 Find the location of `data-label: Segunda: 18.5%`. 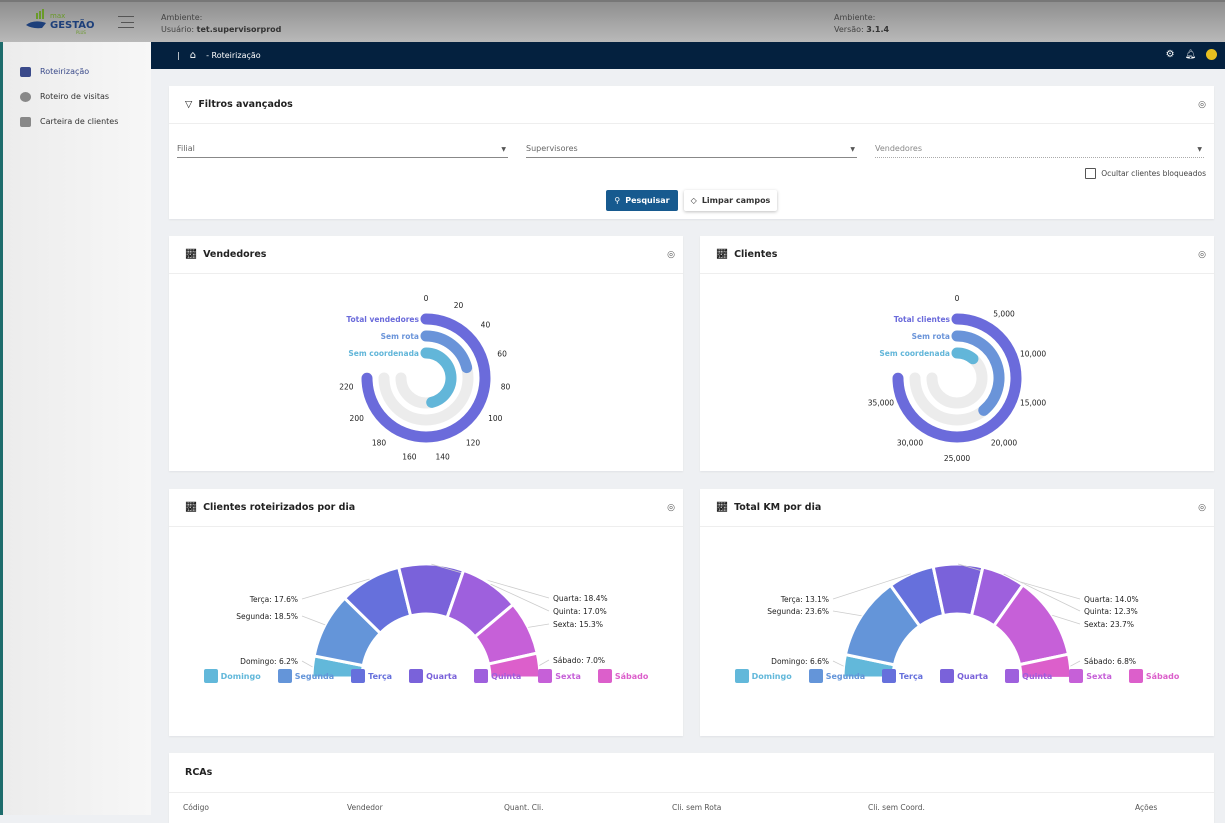

data-label: Segunda: 18.5% is located at coordinates (267, 616).